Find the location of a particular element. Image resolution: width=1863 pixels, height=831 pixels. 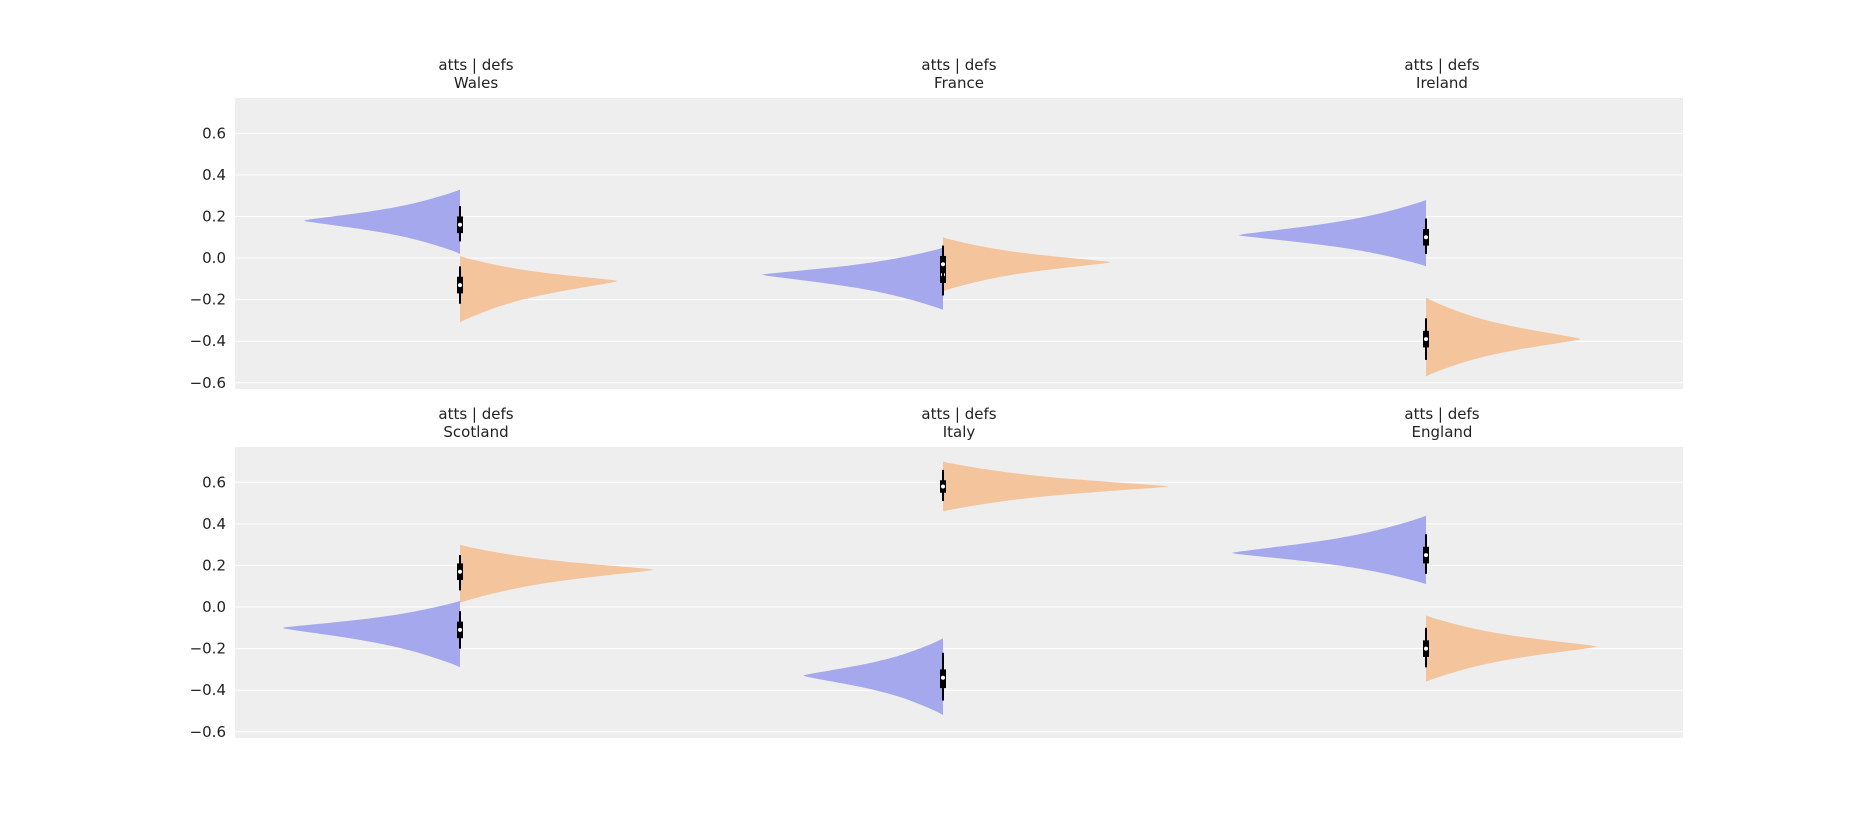

panel-title-team: Italy is located at coordinates (959, 432).